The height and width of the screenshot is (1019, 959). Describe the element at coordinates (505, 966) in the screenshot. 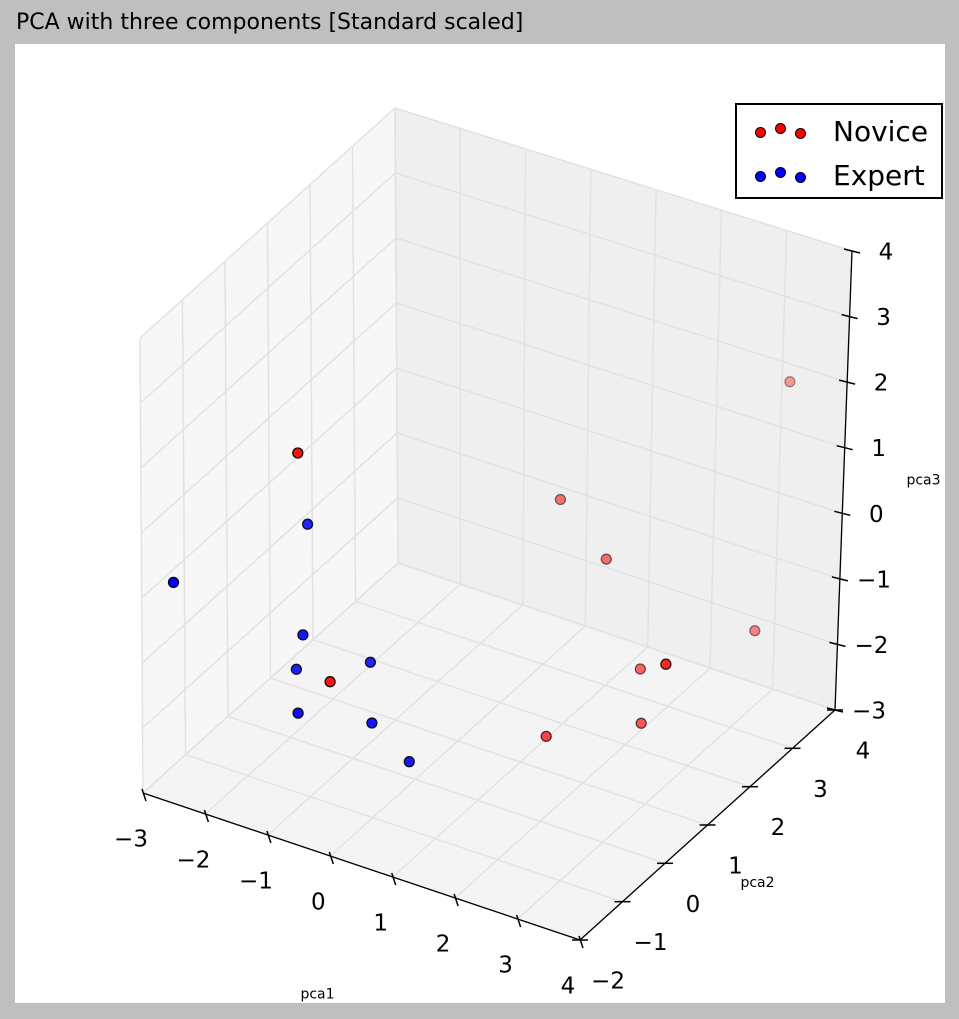

I see `x-tick-label: 3` at that location.